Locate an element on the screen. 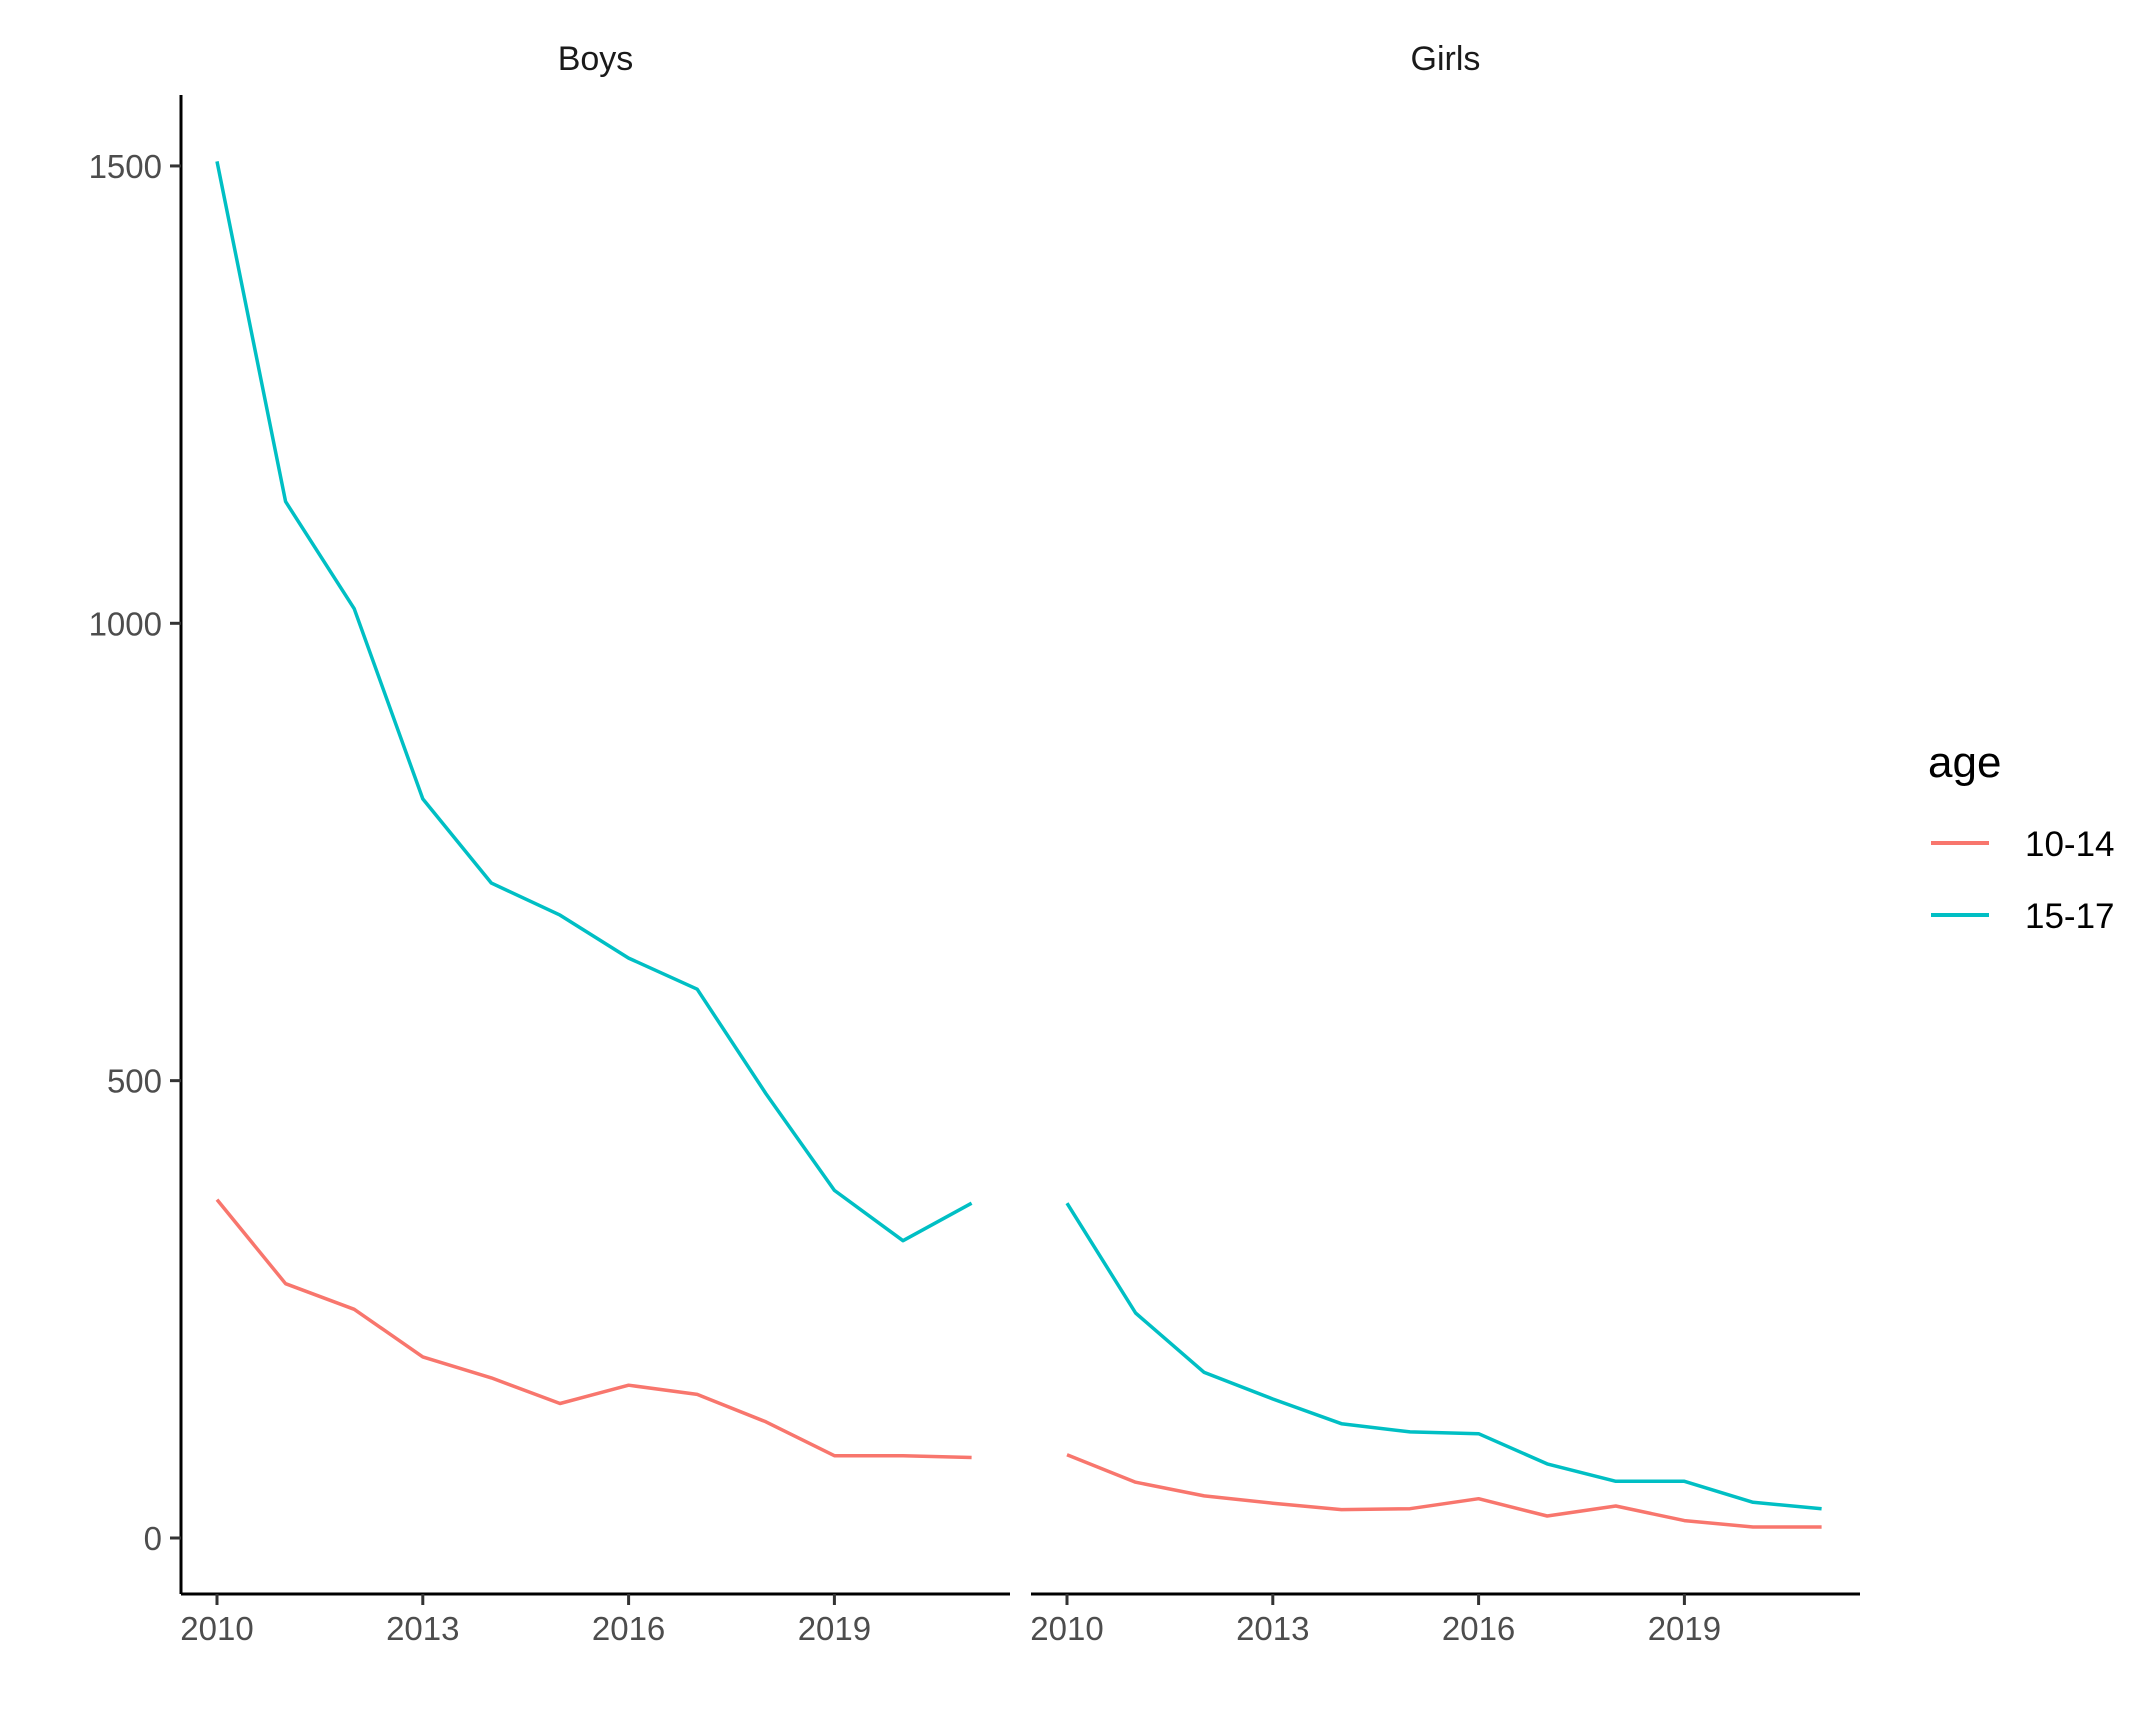 The width and height of the screenshot is (2154, 1725). y-tick-label: 1000 is located at coordinates (125, 623).